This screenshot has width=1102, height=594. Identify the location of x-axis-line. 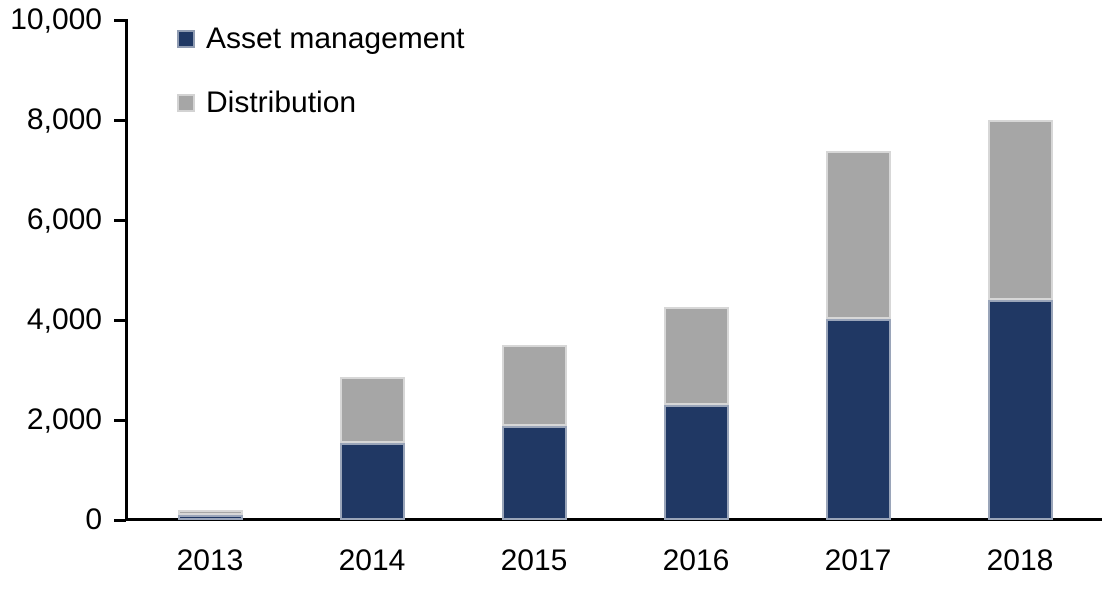
(613, 519).